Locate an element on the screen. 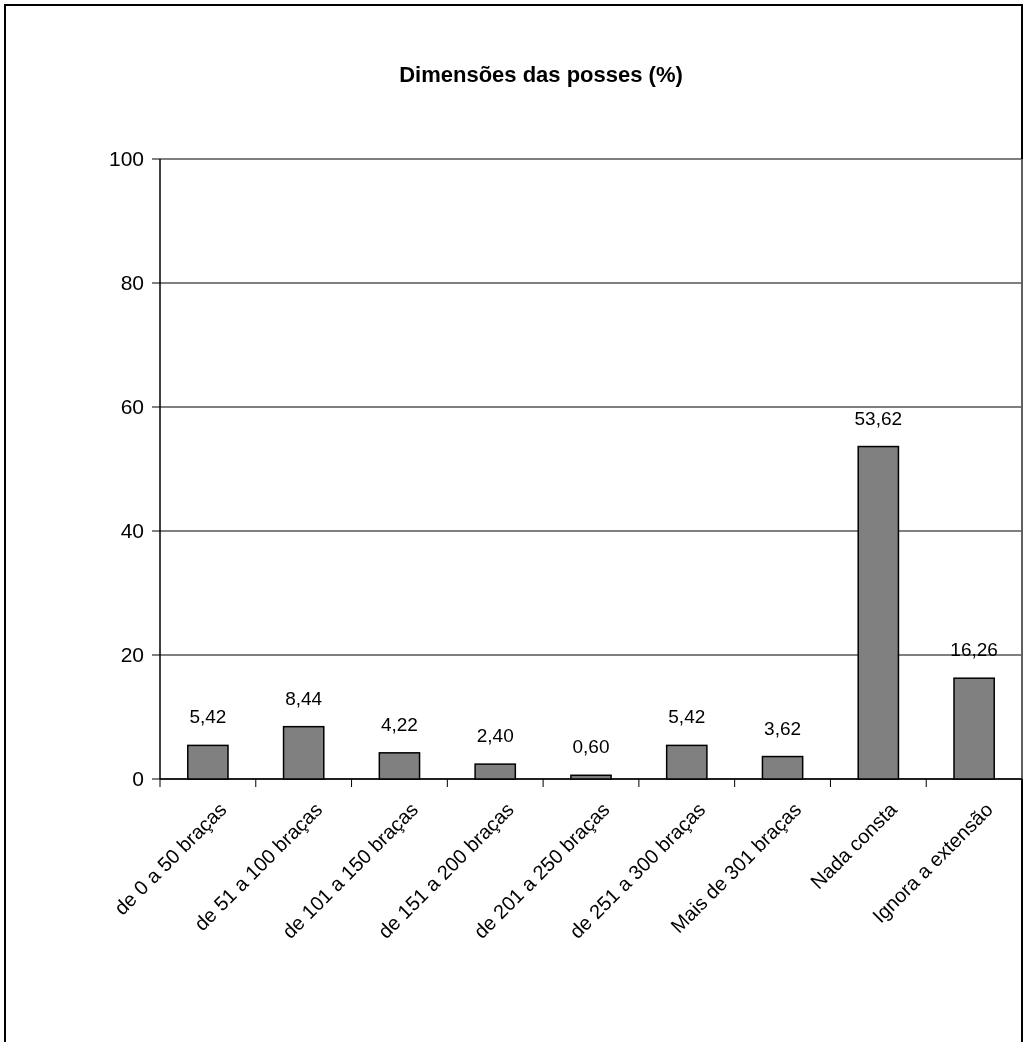  data-label: 2,40 is located at coordinates (495, 736).